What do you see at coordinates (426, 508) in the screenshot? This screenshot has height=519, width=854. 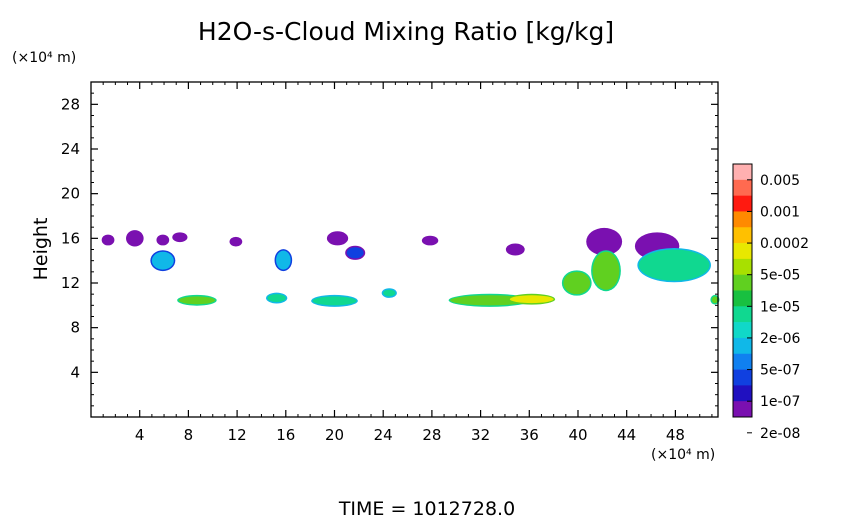 I see `time-label: TIME = 1012728.0` at bounding box center [426, 508].